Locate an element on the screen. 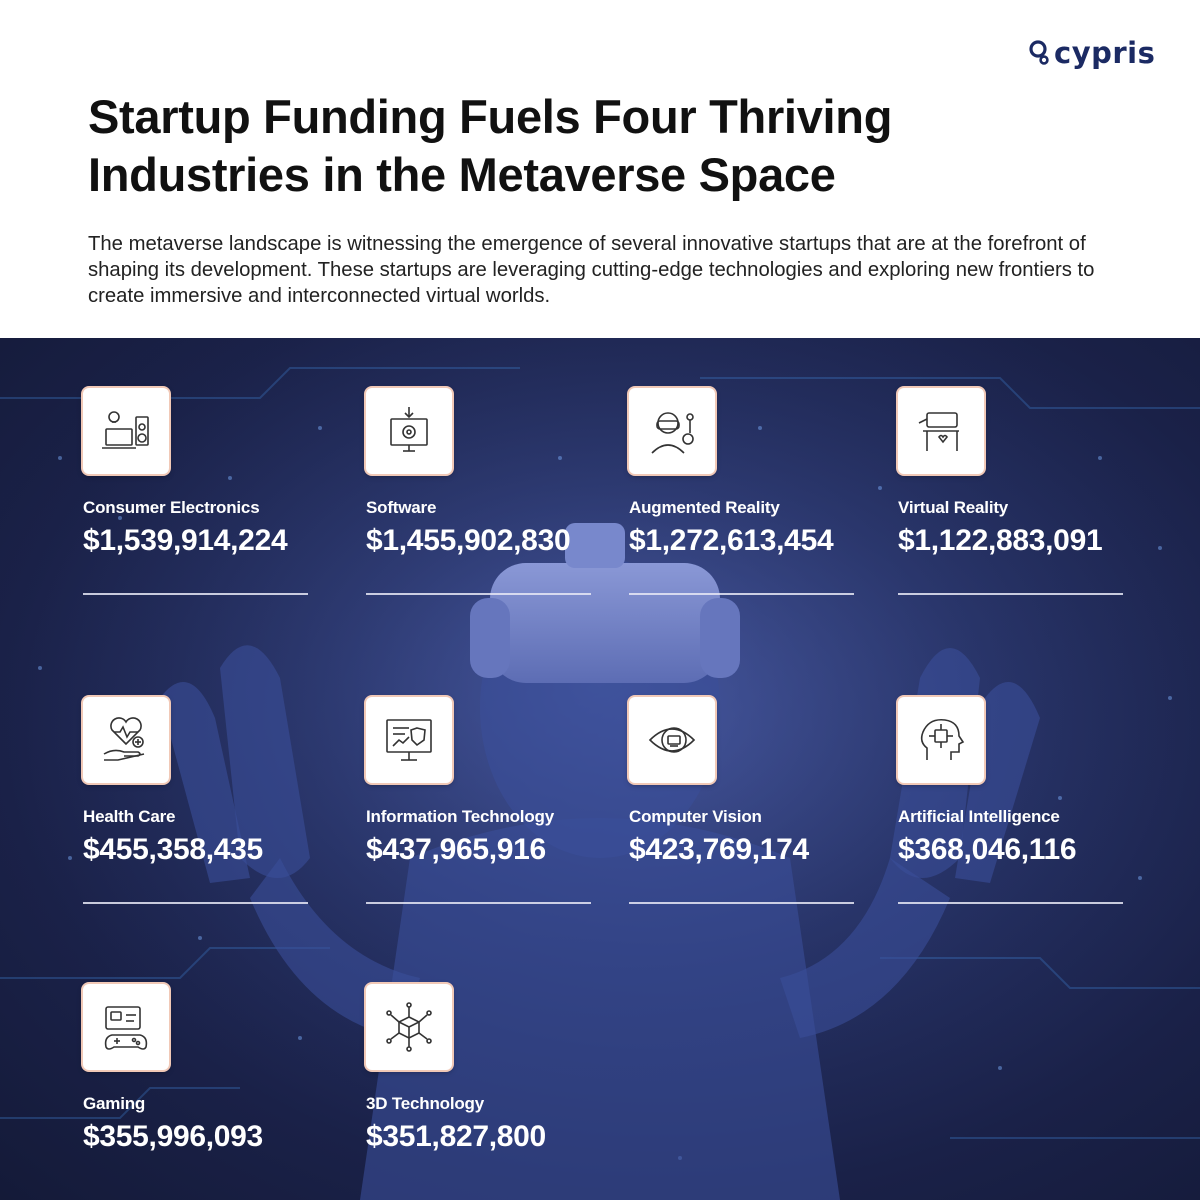  gaming-icon is located at coordinates (126, 1028).